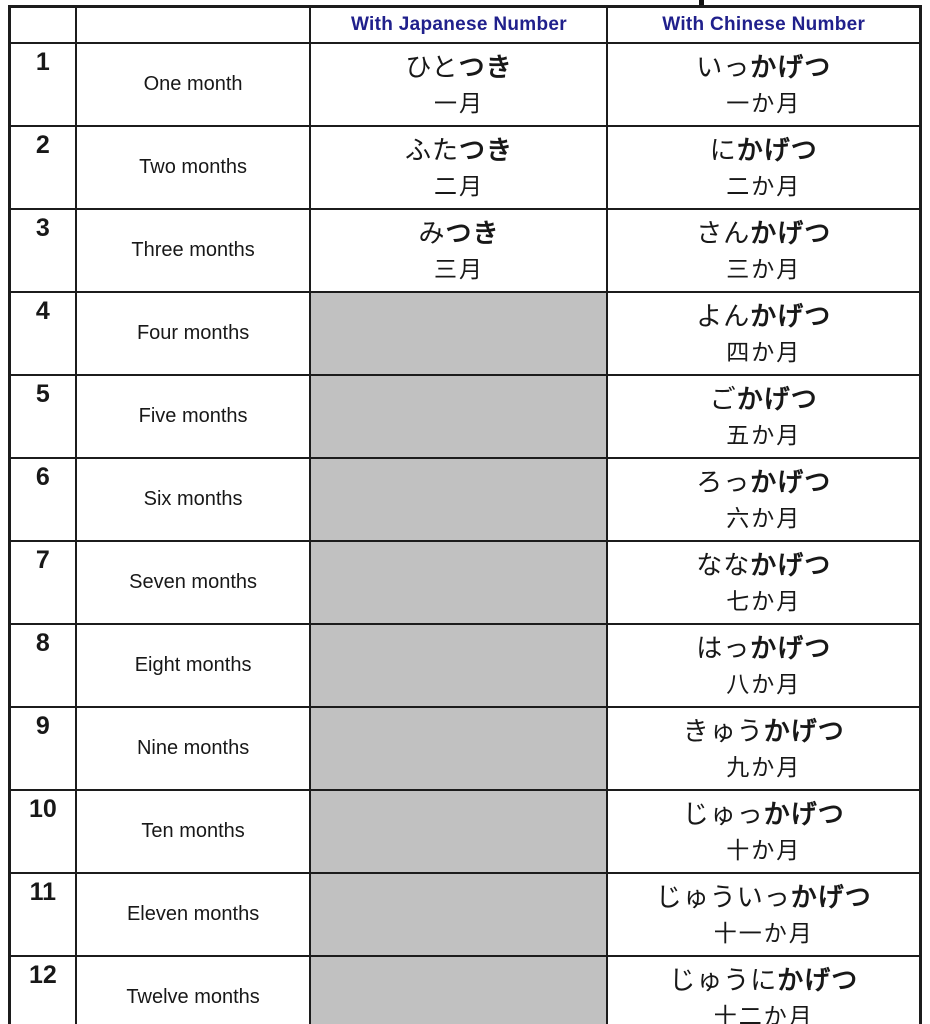 The height and width of the screenshot is (1024, 930). What do you see at coordinates (458, 185) in the screenshot?
I see `japanese-kanji: 二月` at bounding box center [458, 185].